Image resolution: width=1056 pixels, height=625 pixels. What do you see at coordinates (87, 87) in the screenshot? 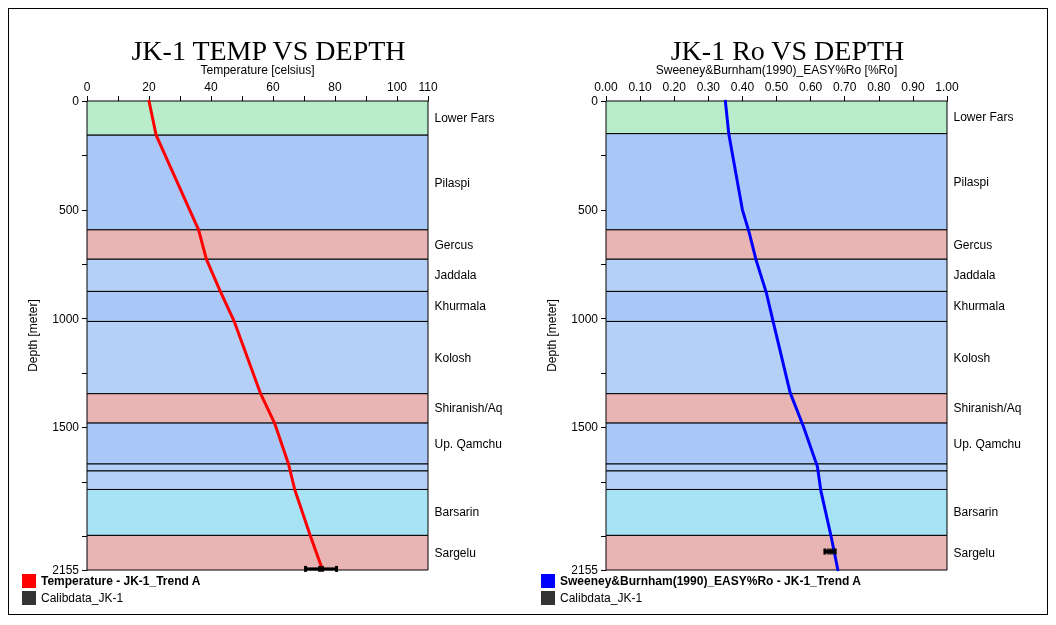
I see `x-tick-label: 0` at bounding box center [87, 87].